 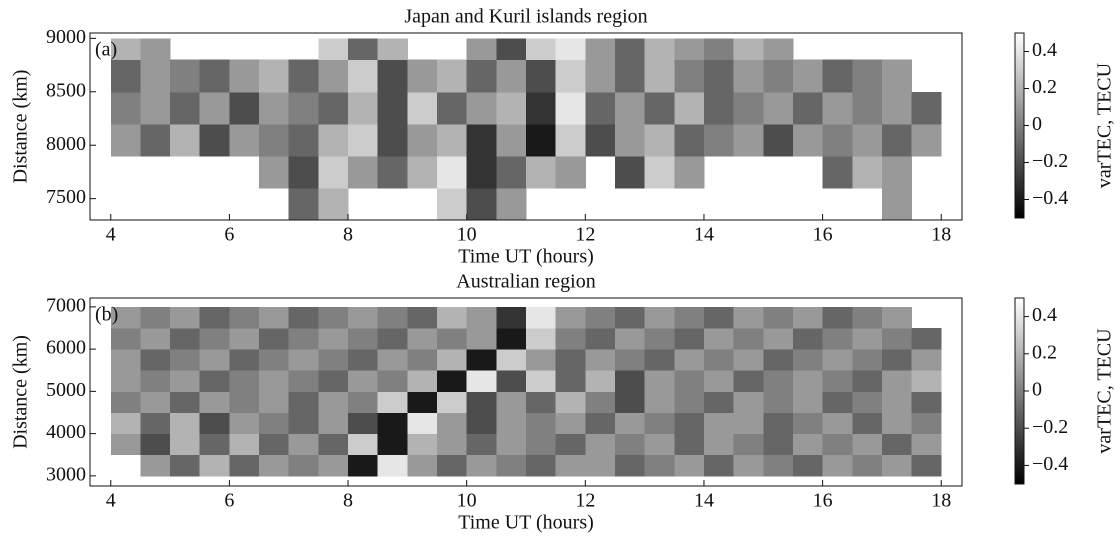 I want to click on x-tick-label: 6, so click(x=229, y=501).